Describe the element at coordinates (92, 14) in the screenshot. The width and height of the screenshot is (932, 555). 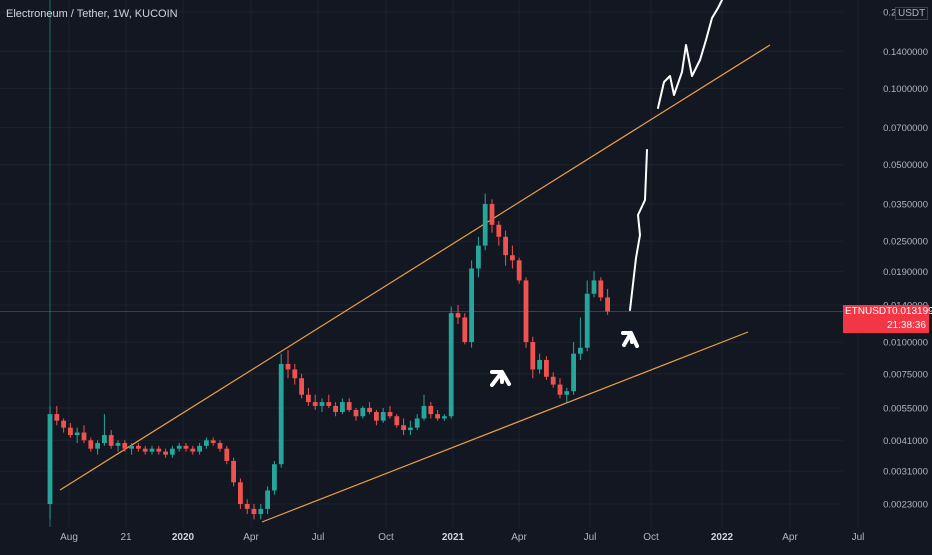
I see `chart-title: Electroneum / Tether, 1W, KUCOIN` at that location.